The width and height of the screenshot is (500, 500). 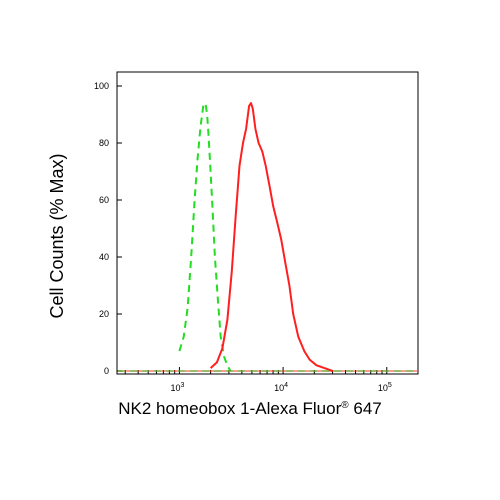 What do you see at coordinates (271, 380) in the screenshot?
I see `x-axis-ticks: 10³ 10⁴ 10⁵` at bounding box center [271, 380].